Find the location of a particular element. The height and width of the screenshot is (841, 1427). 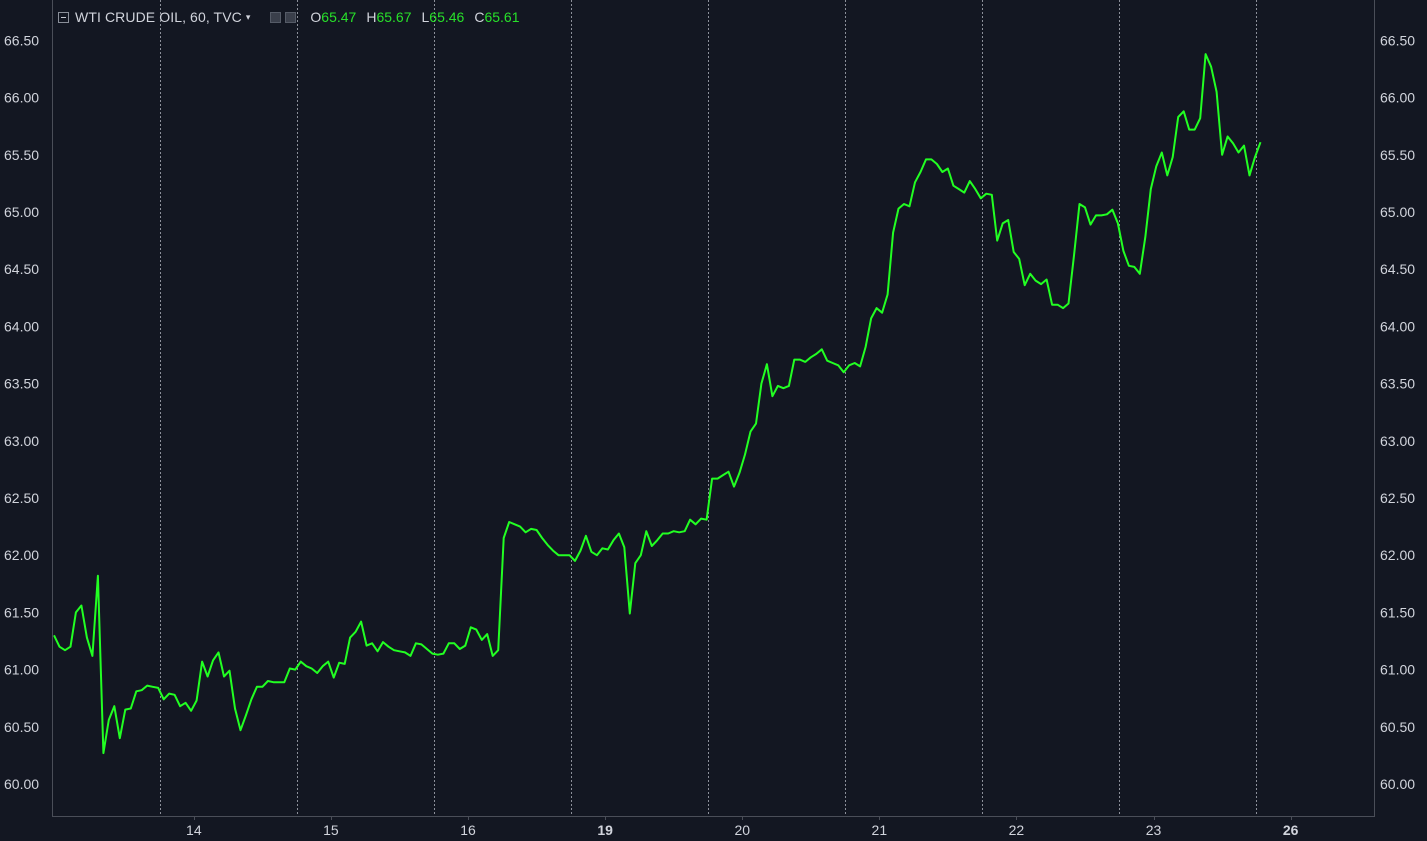

y-tick-label-right: 64.50 is located at coordinates (1397, 269).